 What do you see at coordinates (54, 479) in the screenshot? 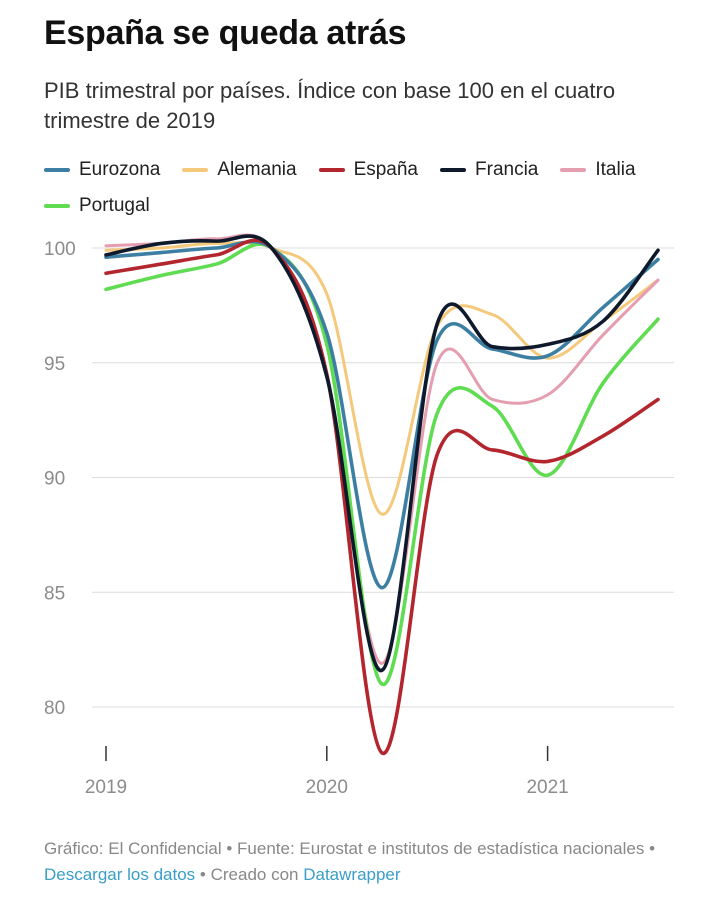
I see `y-tick-label: 90` at bounding box center [54, 479].